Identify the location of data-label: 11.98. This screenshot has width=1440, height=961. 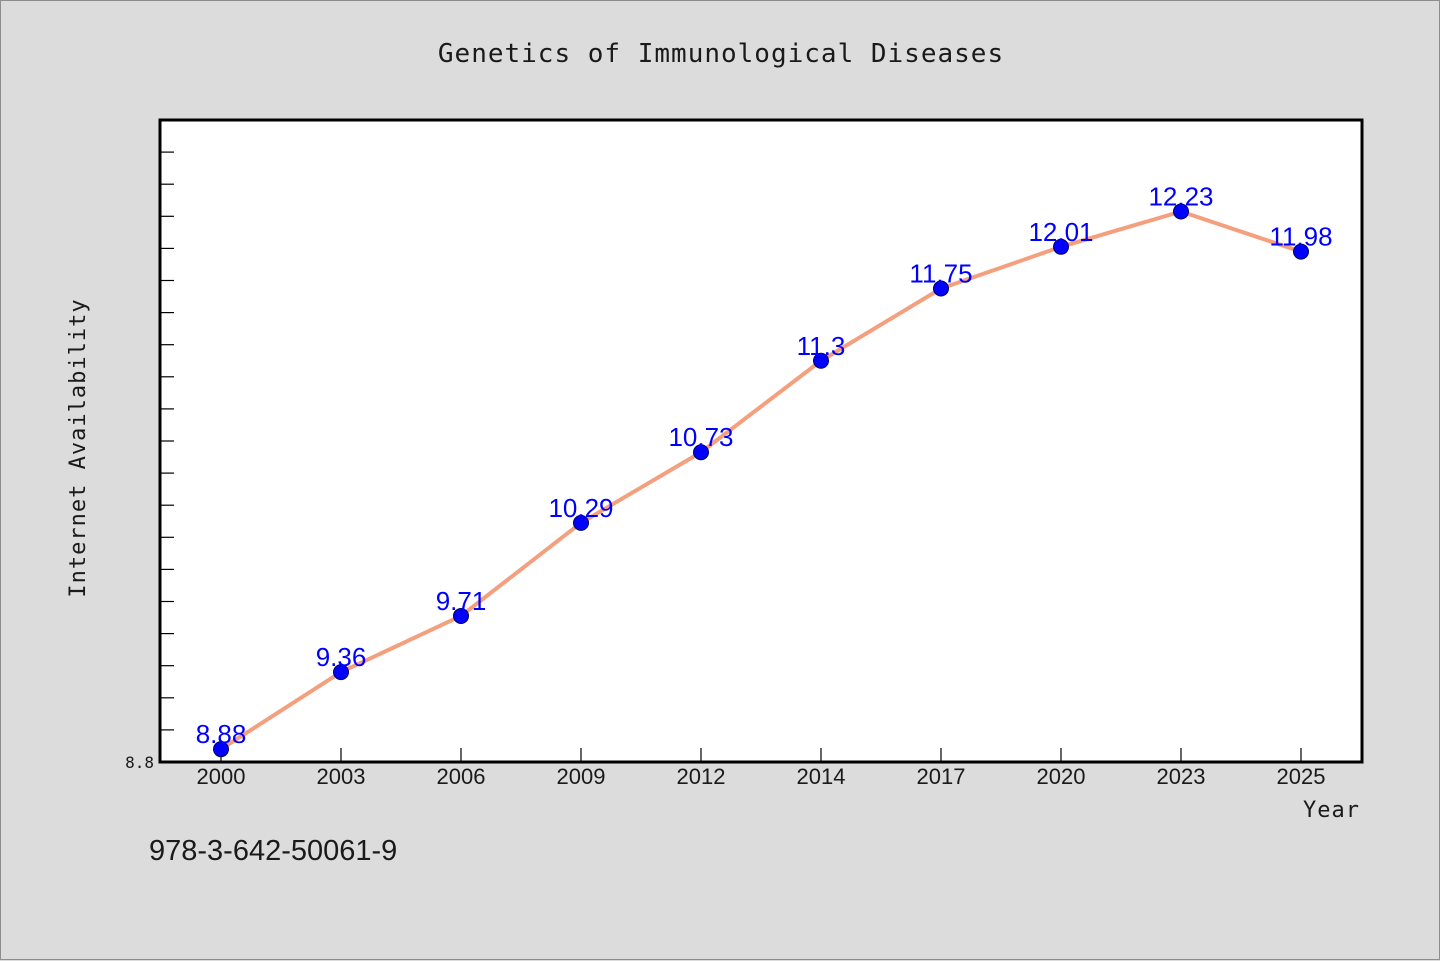
(1300, 237).